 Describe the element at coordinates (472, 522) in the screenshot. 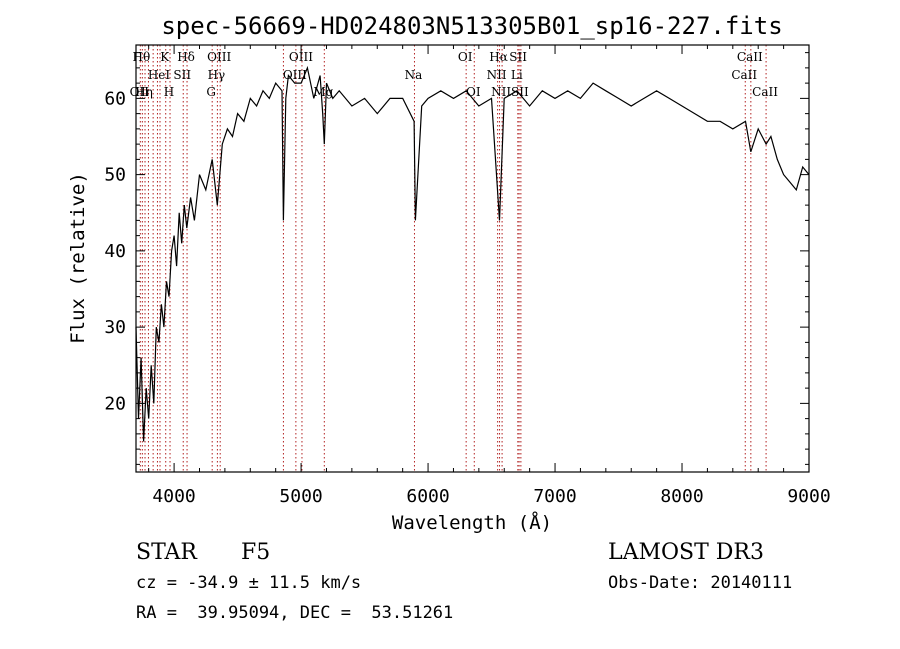

I see `x-axis-label: Wavelength (Å)` at that location.